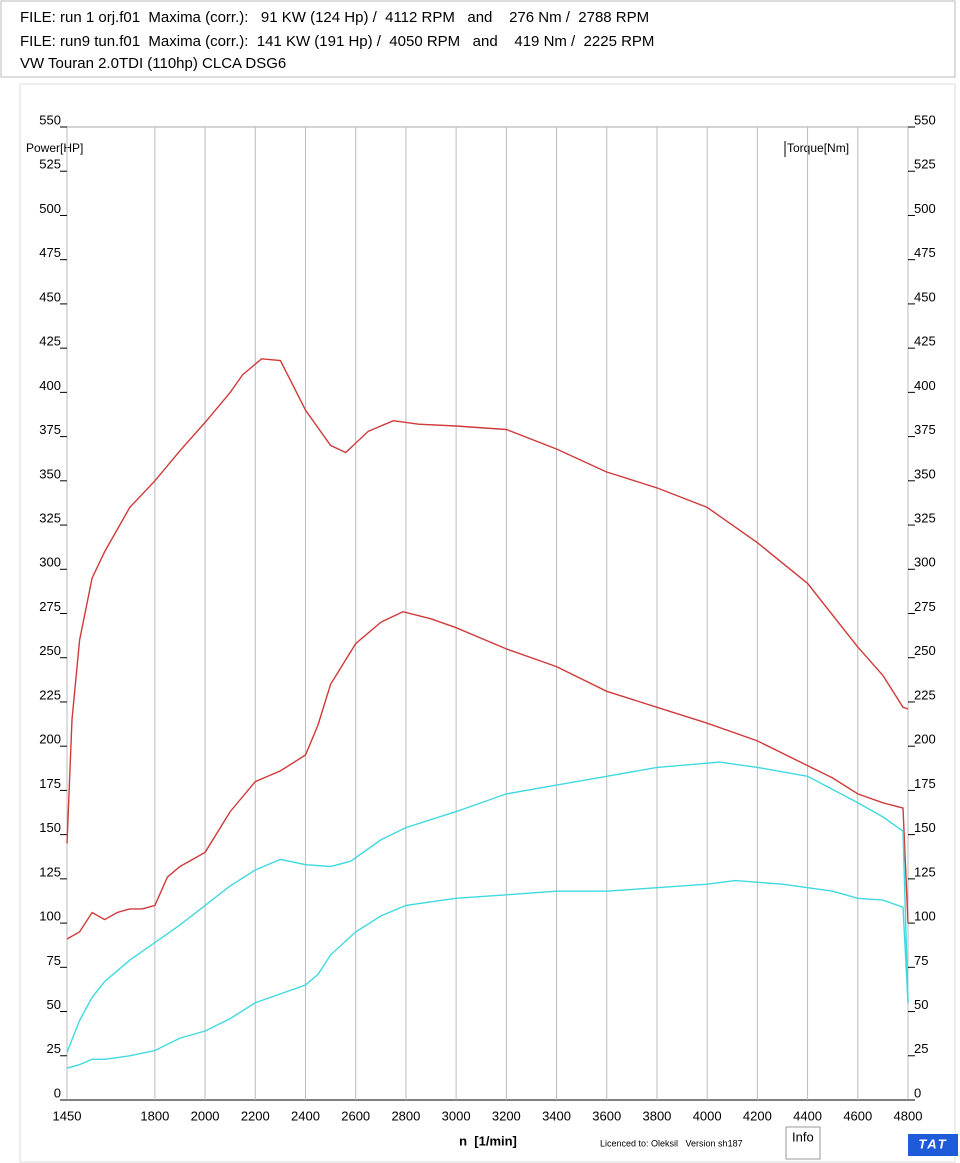 This screenshot has height=1163, width=960. What do you see at coordinates (925, 871) in the screenshot?
I see `y2-tick-label: 125` at bounding box center [925, 871].